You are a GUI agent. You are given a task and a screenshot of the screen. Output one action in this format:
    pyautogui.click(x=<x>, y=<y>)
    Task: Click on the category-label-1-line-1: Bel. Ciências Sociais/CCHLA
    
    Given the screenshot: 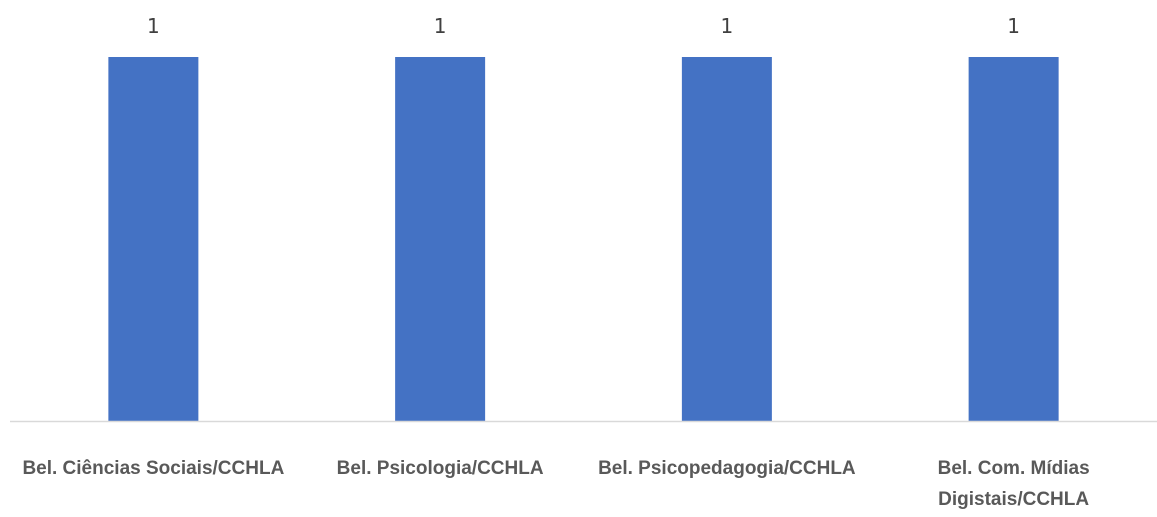 What is the action you would take?
    pyautogui.click(x=153, y=468)
    